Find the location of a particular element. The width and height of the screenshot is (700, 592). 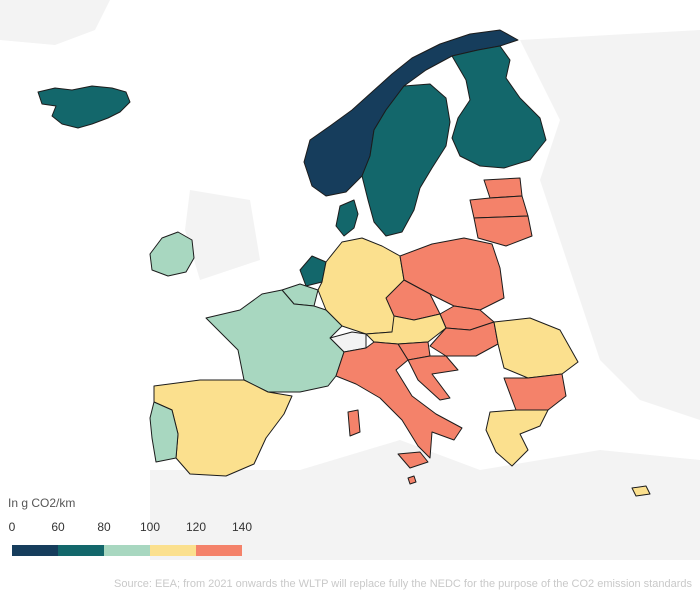

country-bulgaria is located at coordinates (535, 392).